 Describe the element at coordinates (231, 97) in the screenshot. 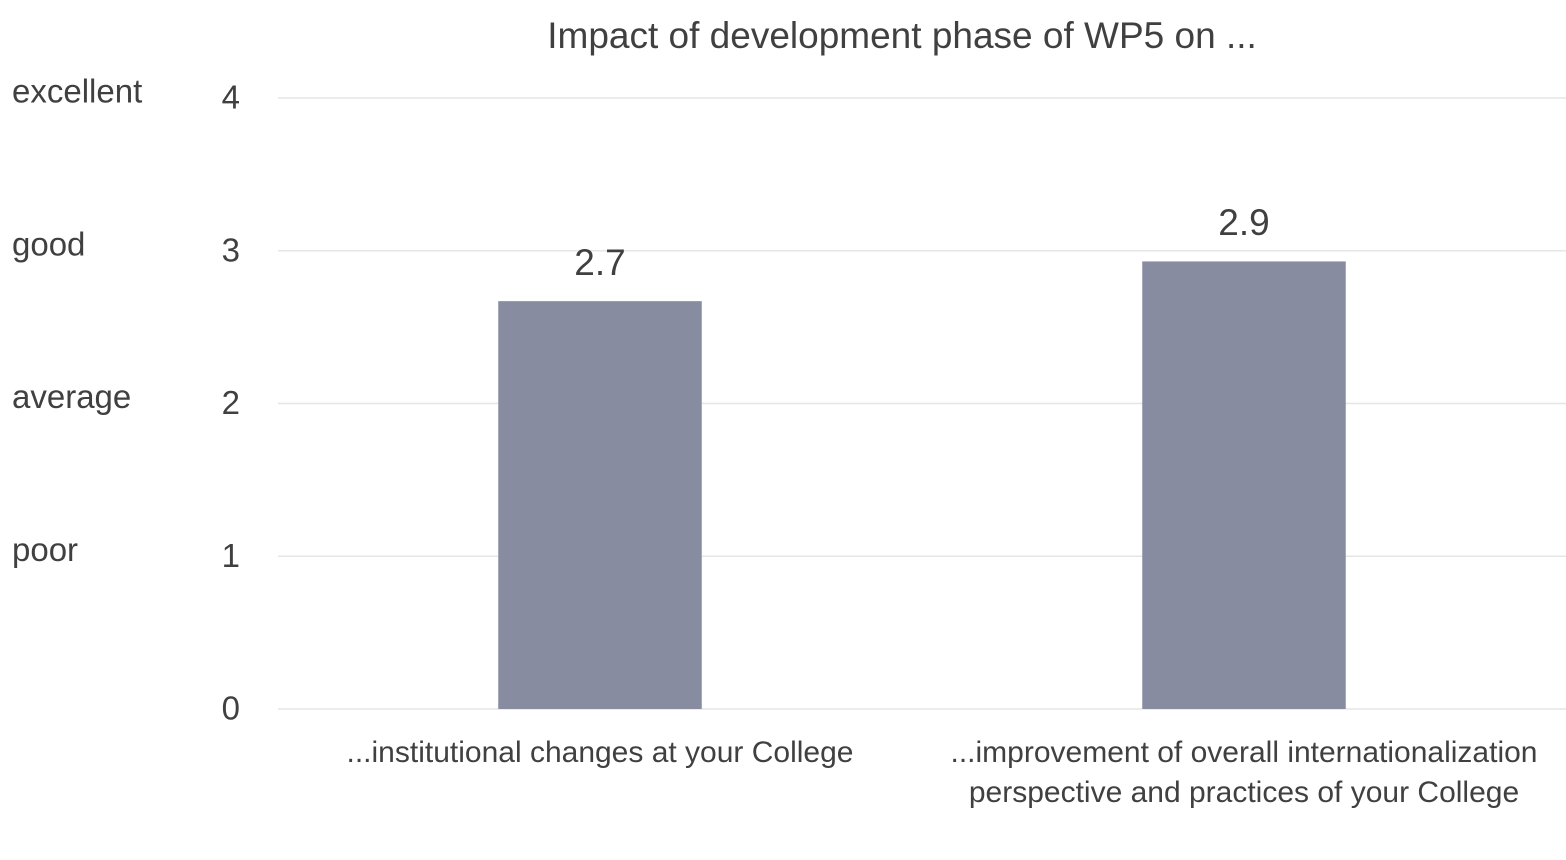

I see `y-tick-label: 4` at that location.